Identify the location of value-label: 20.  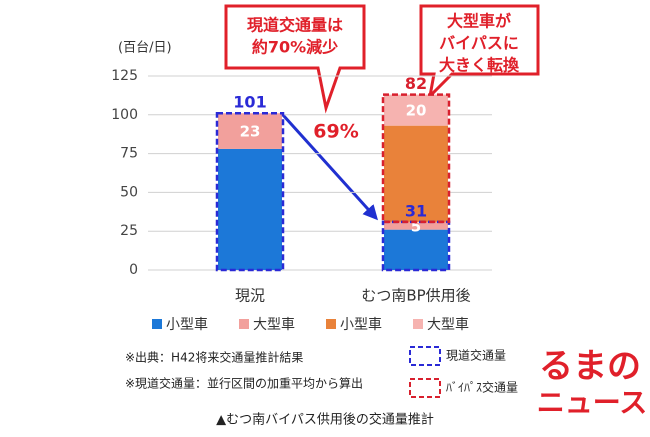
(416, 111).